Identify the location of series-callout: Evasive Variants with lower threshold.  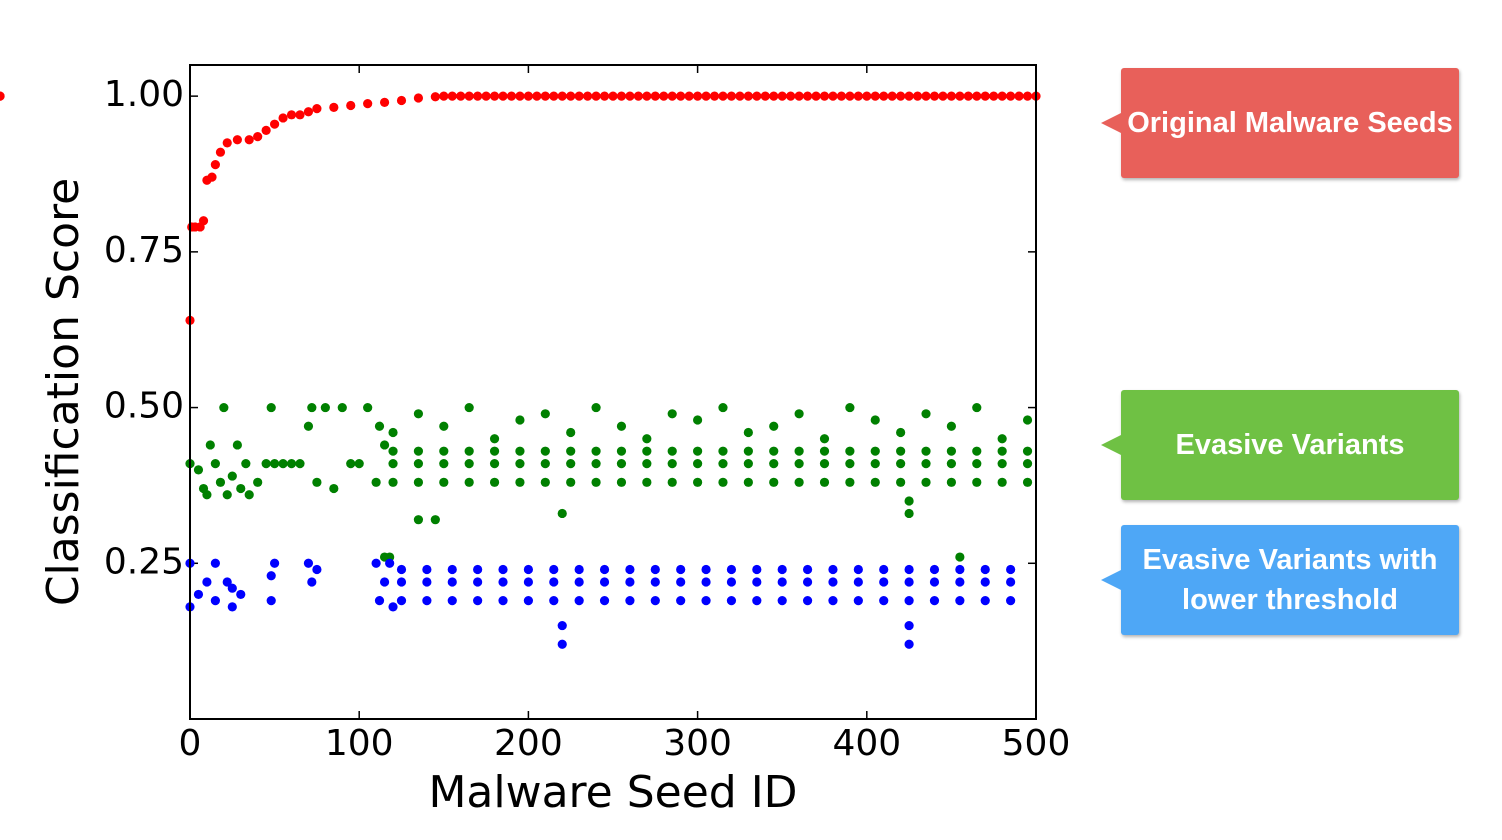
(1280, 580).